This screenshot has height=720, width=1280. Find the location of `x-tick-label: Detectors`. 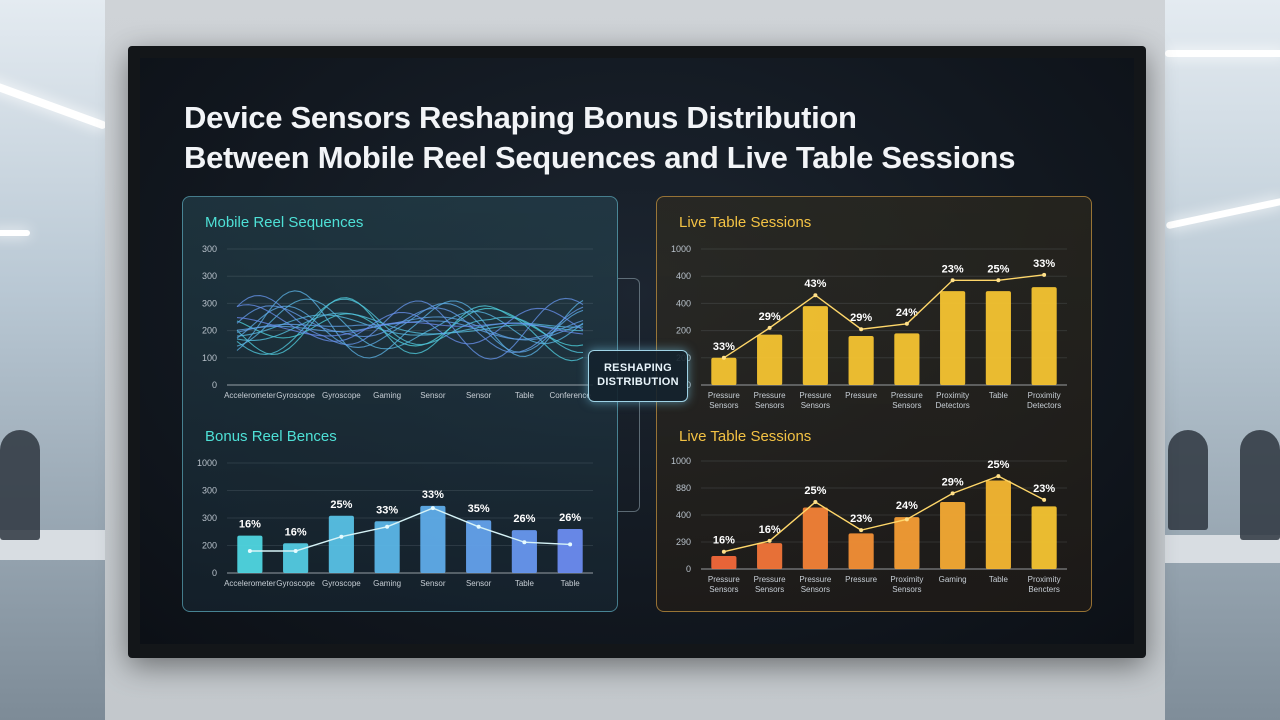

x-tick-label: Detectors is located at coordinates (1044, 405).